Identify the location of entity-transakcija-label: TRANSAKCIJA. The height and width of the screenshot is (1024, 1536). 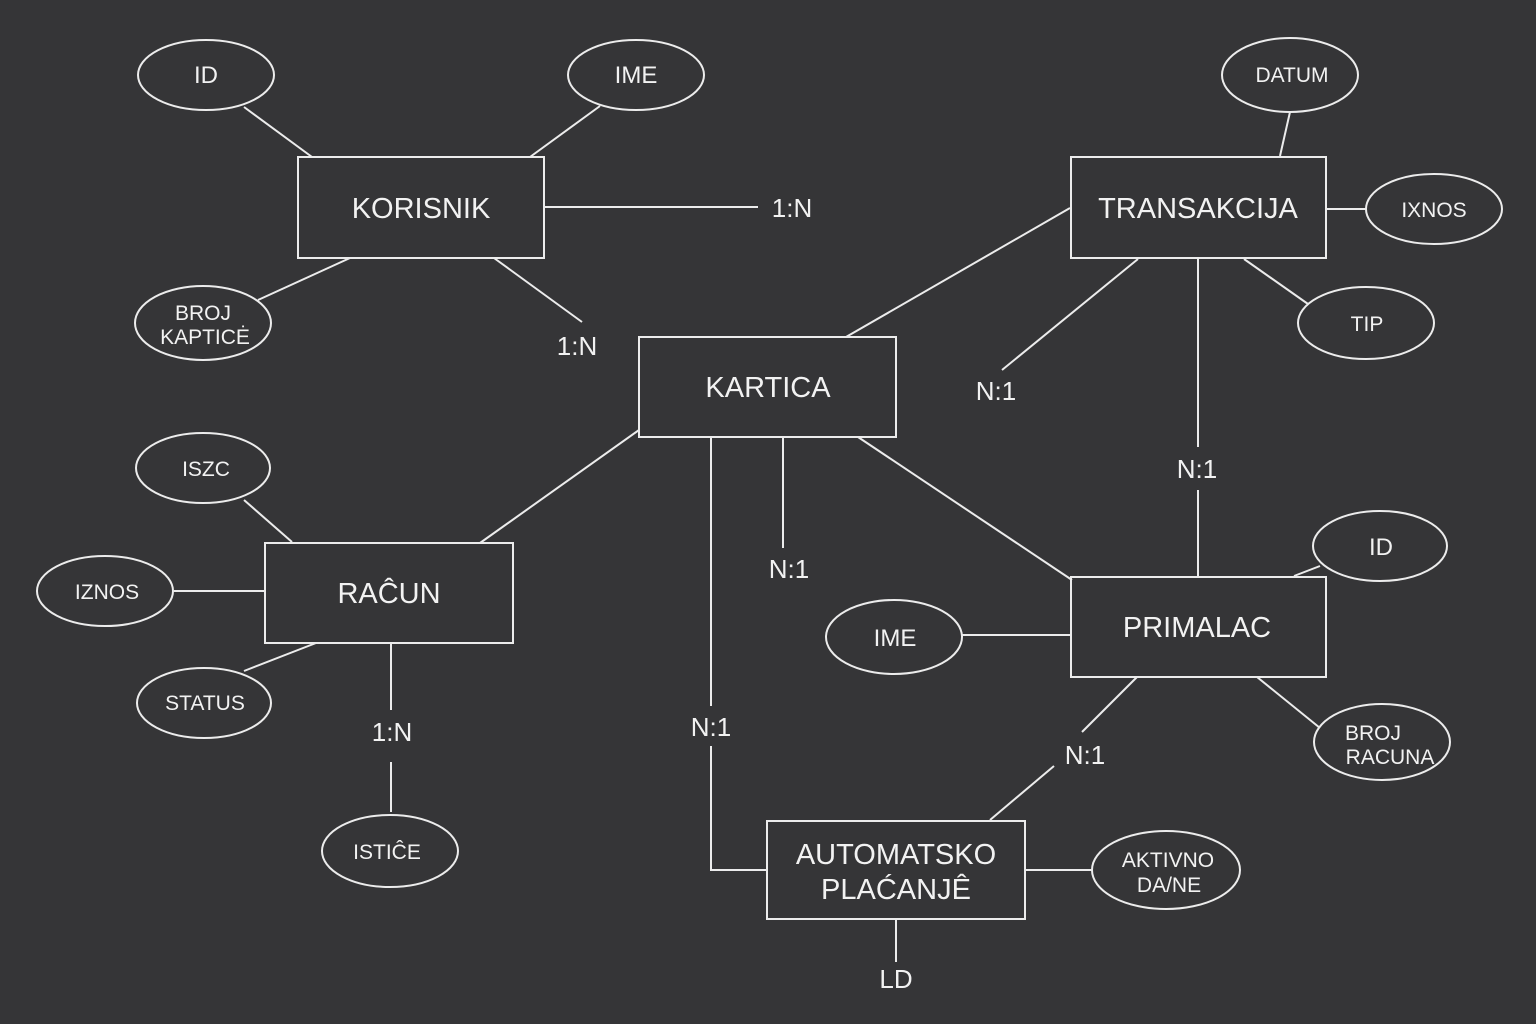
(1198, 209).